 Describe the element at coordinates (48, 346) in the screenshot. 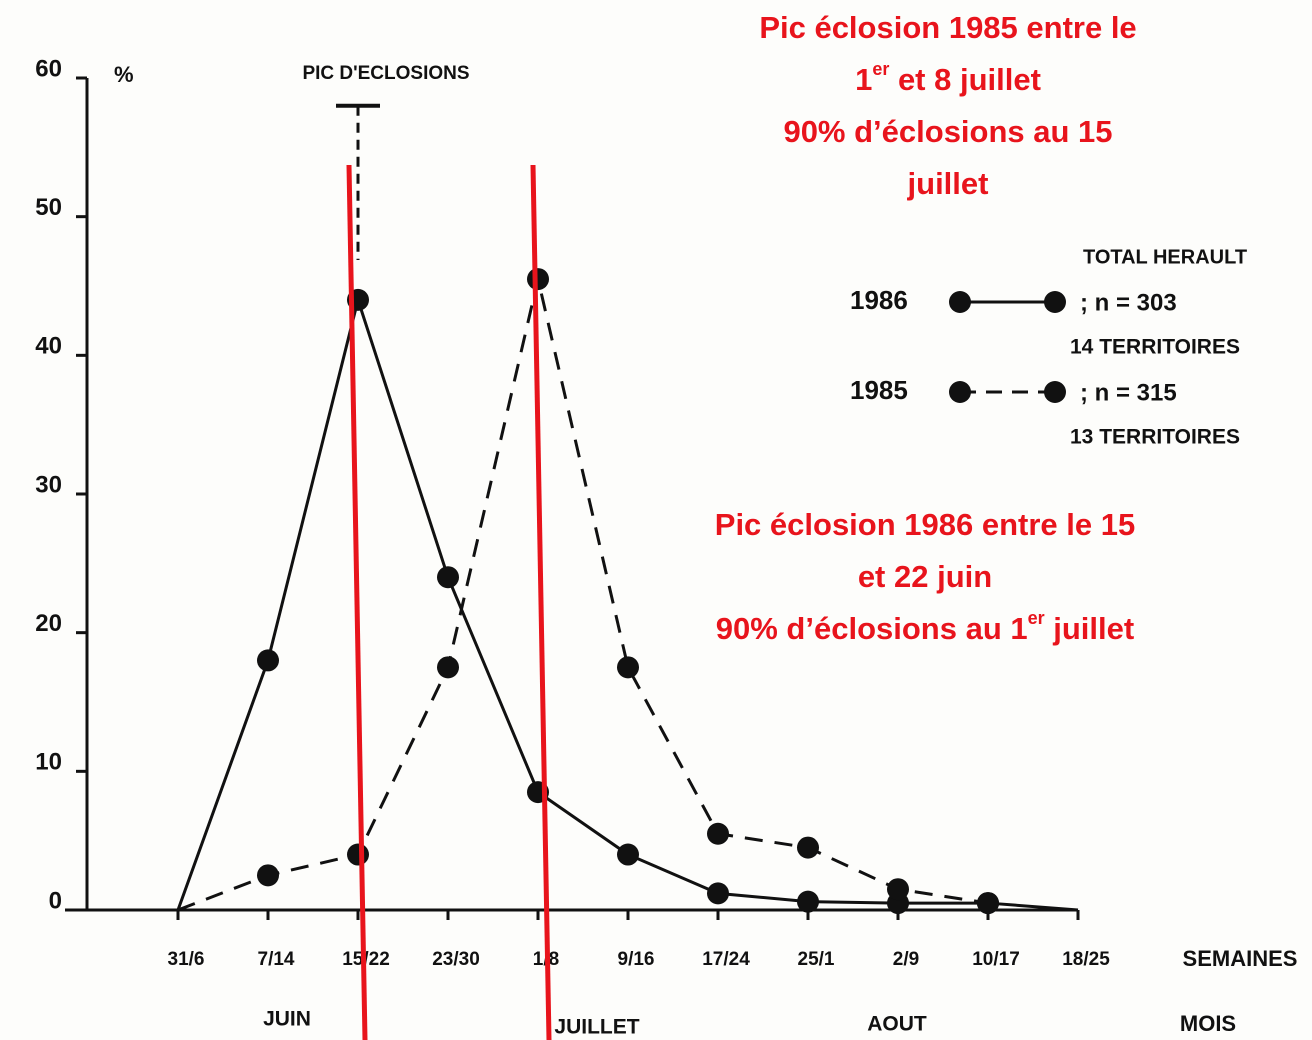

I see `y-tick-label: 40` at that location.